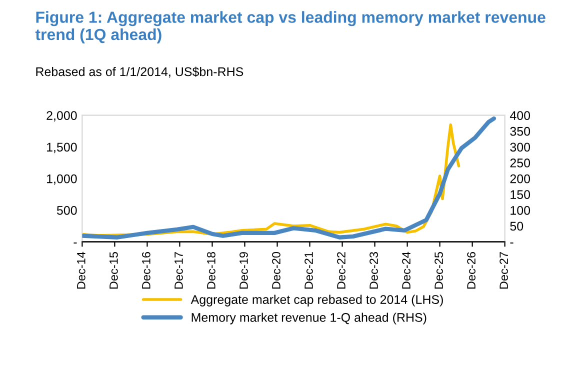  What do you see at coordinates (520, 147) in the screenshot?
I see `y2-tick-label: 300` at bounding box center [520, 147].